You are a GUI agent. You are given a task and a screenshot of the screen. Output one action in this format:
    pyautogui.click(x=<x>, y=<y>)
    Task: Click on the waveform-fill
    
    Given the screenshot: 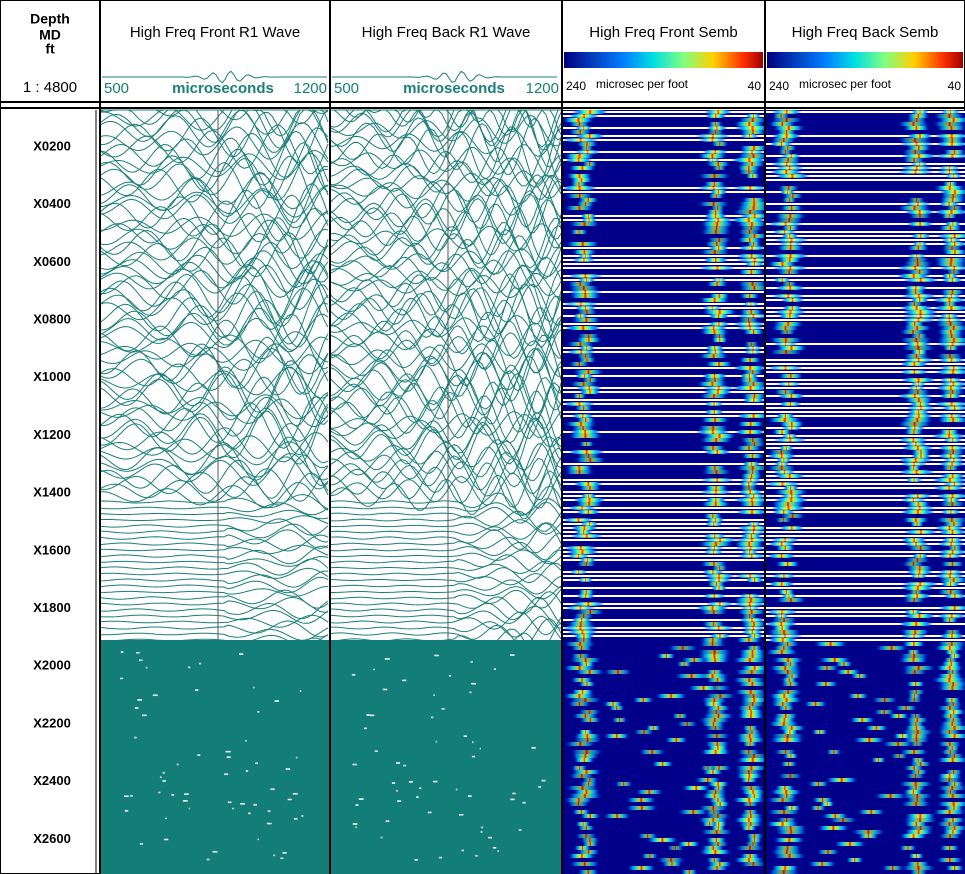 What is the action you would take?
    pyautogui.click(x=446, y=757)
    